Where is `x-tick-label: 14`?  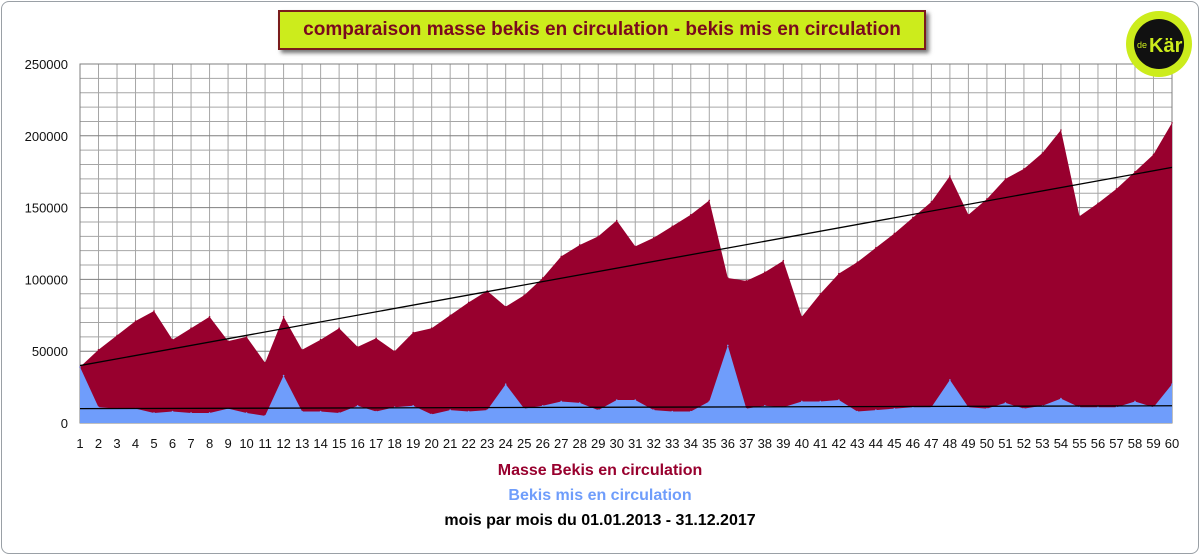 x-tick-label: 14 is located at coordinates (320, 443).